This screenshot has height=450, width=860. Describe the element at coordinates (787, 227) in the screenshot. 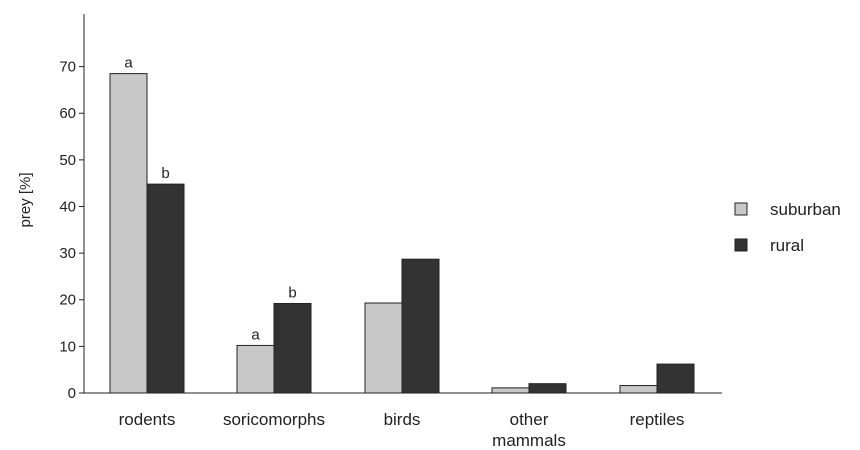

I see `legend: suburban rural` at that location.